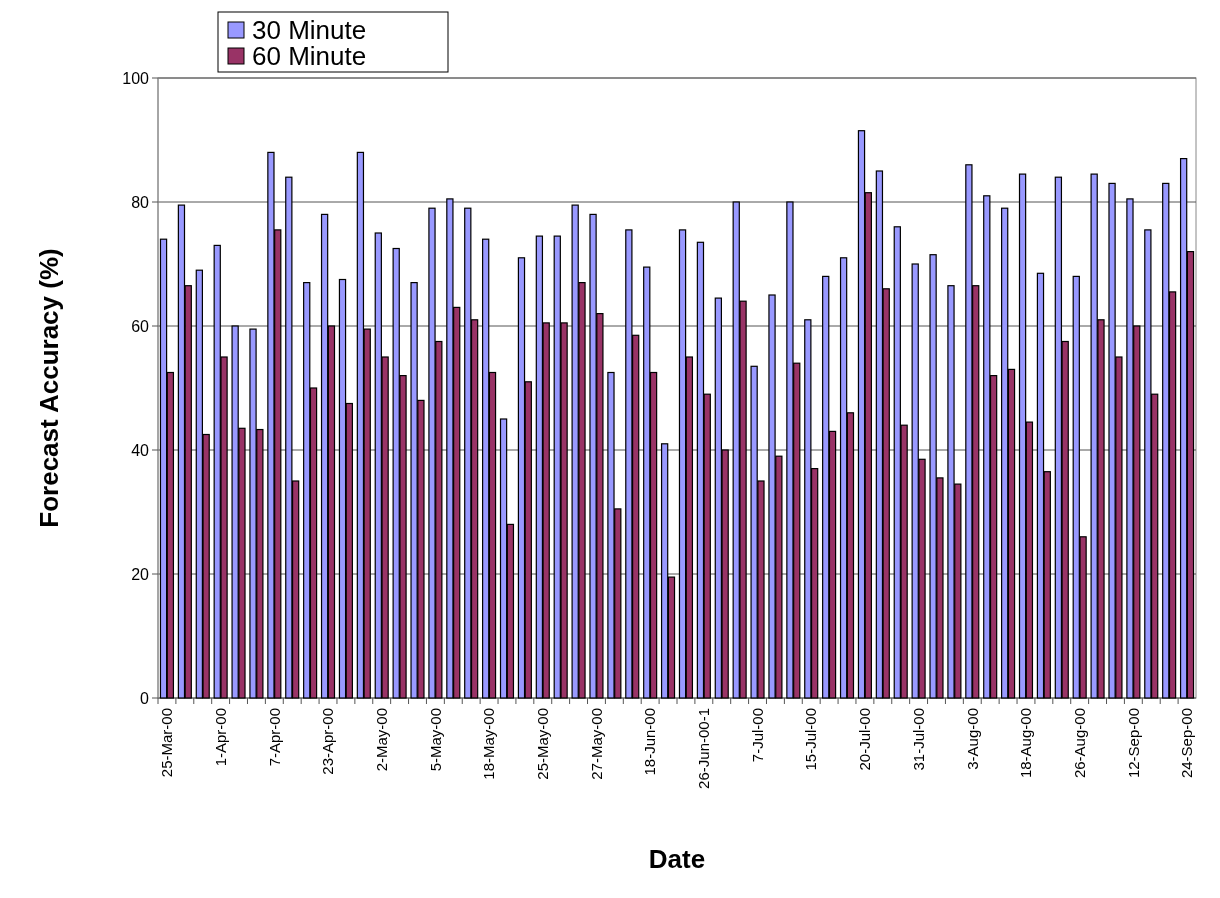 Image resolution: width=1220 pixels, height=898 pixels. Describe the element at coordinates (220, 737) in the screenshot. I see `x-tick-label: 1-Apr-00` at that location.